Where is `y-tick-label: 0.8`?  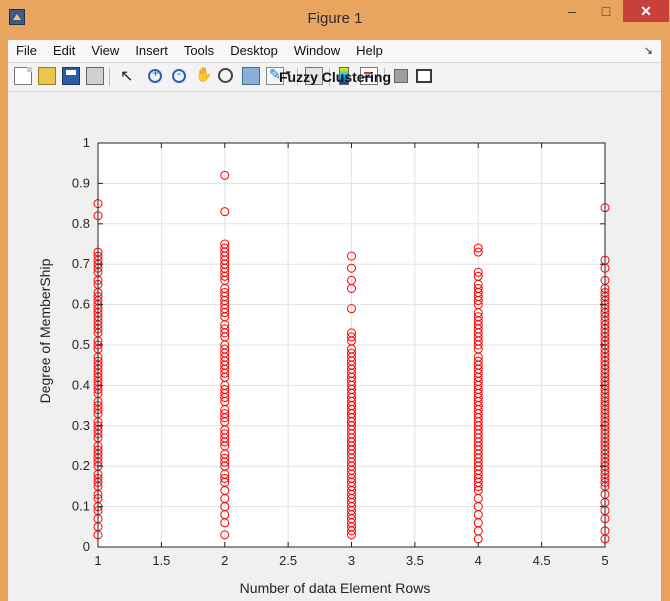 y-tick-label: 0.8 is located at coordinates (81, 223).